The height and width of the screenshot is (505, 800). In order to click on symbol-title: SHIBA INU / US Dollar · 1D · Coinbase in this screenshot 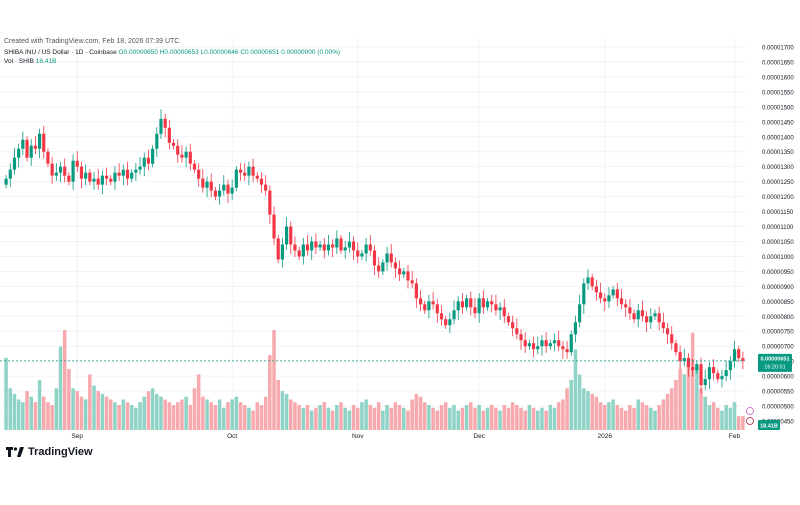, I will do `click(60, 52)`.